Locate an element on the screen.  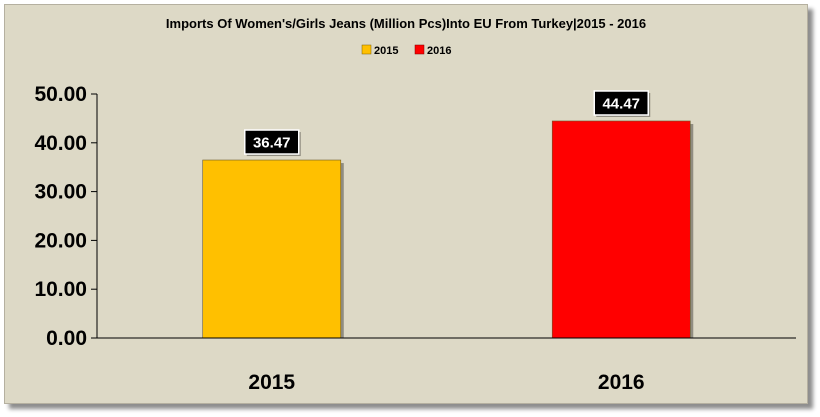
legend: 2015 2016 is located at coordinates (406, 50).